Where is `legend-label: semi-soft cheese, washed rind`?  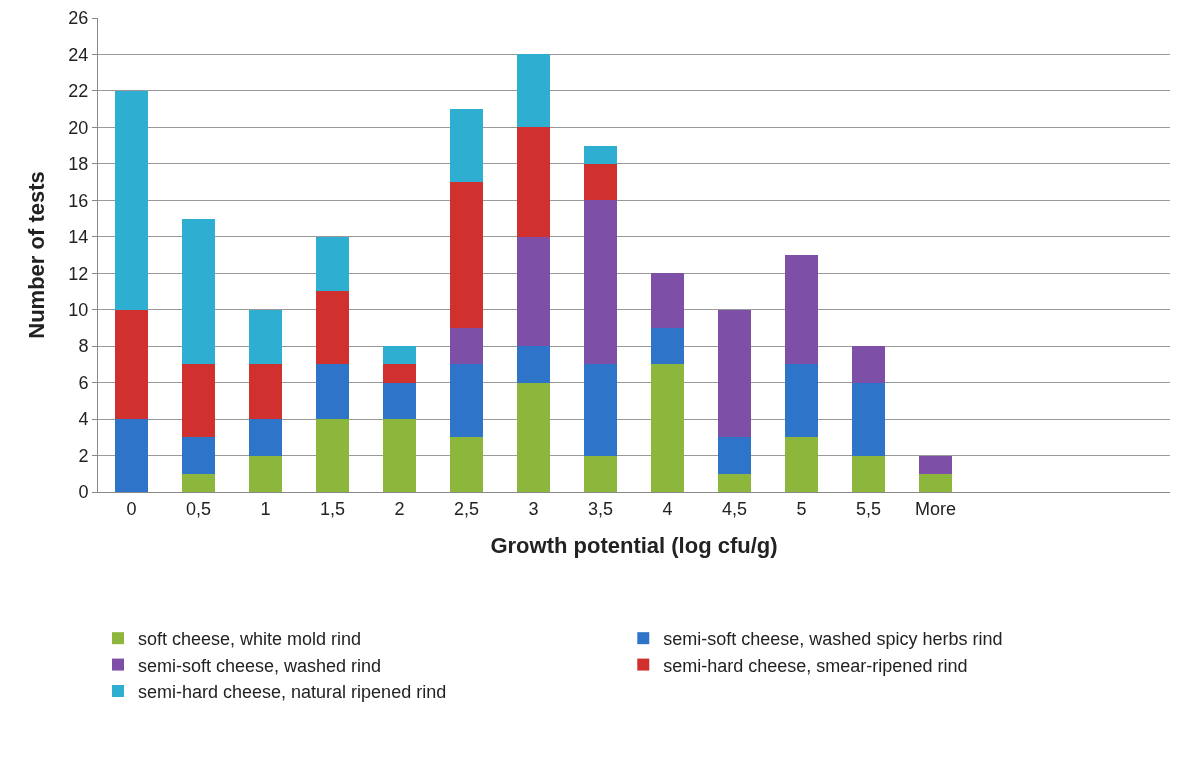 legend-label: semi-soft cheese, washed rind is located at coordinates (260, 665).